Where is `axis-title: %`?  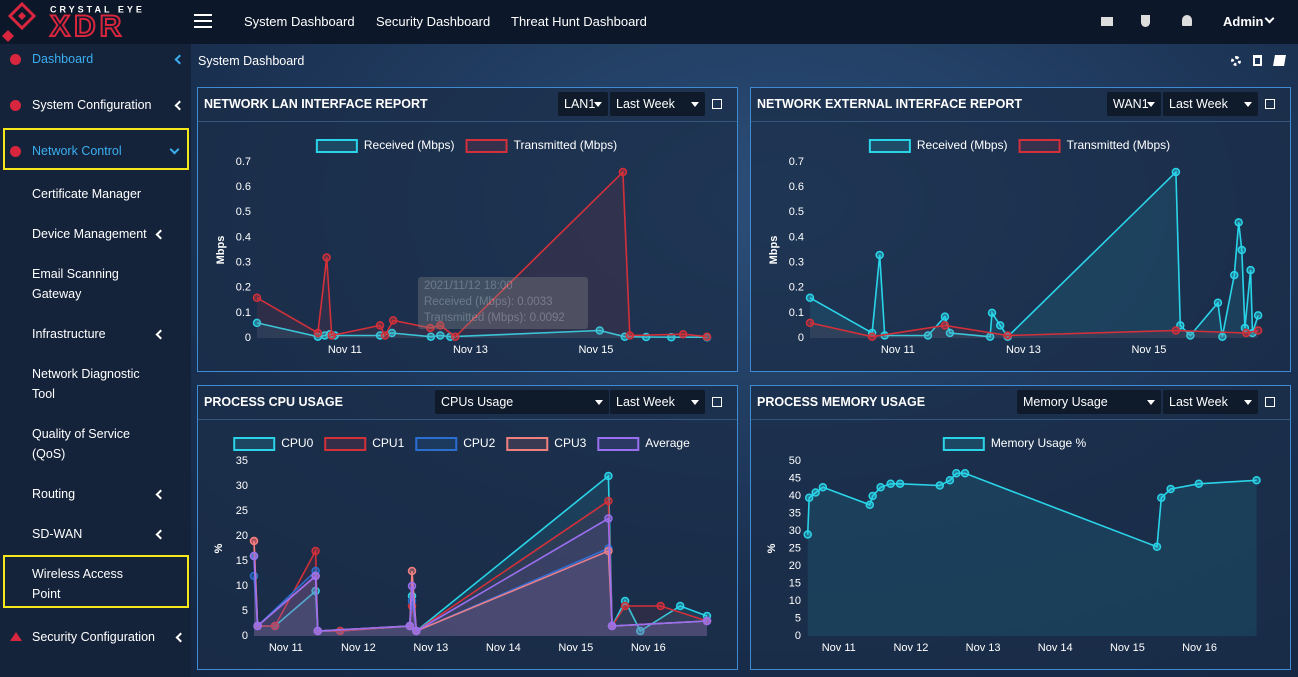 axis-title: % is located at coordinates (772, 548).